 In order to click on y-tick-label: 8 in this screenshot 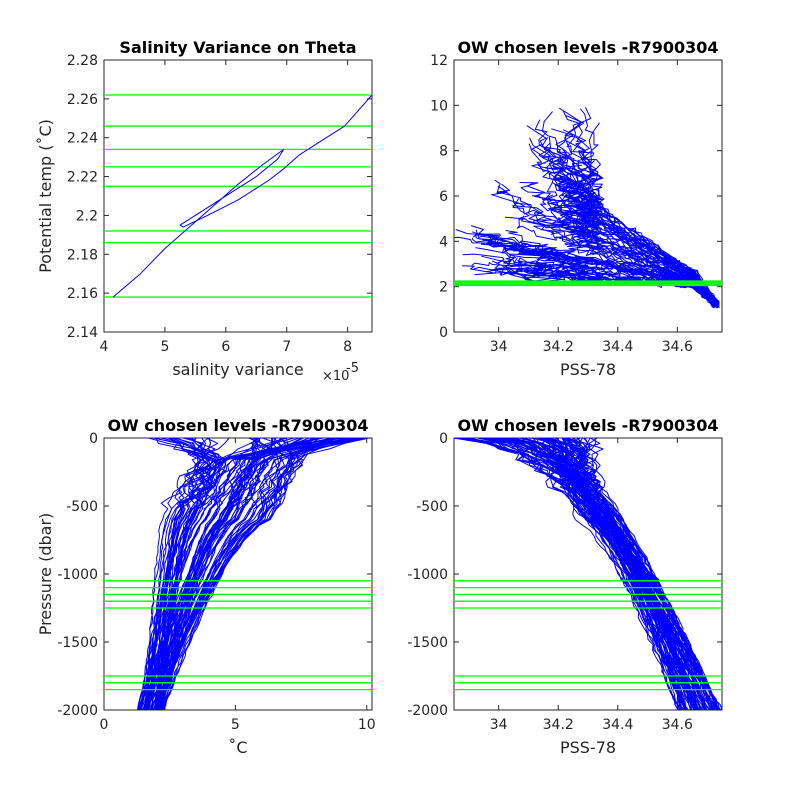, I will do `click(443, 152)`.